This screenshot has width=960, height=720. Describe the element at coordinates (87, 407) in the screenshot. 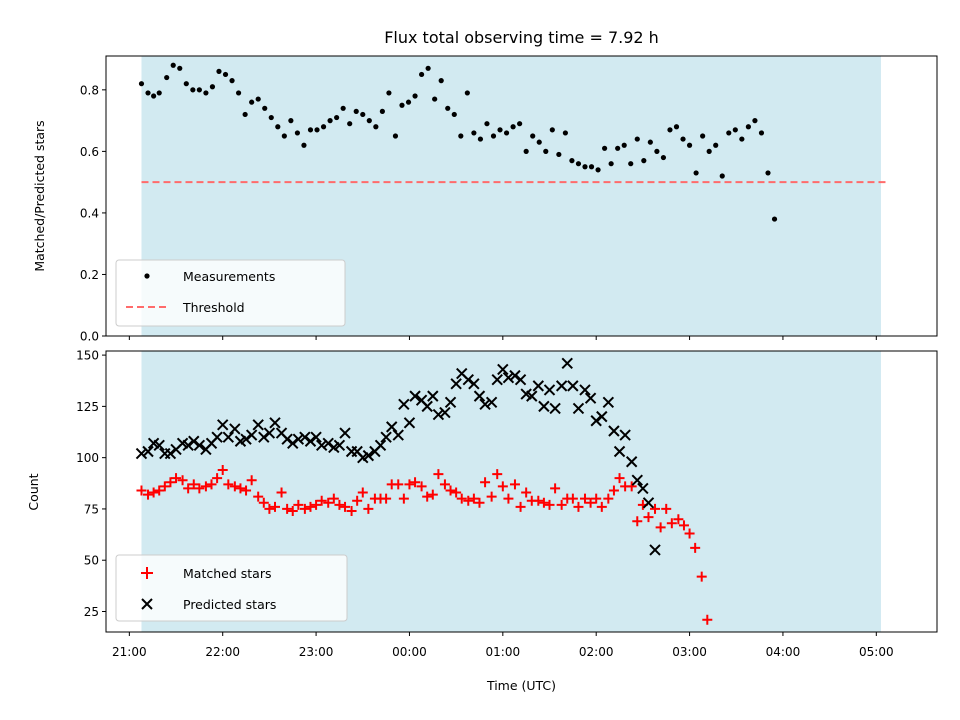

I see `y-tick-label: 125` at that location.